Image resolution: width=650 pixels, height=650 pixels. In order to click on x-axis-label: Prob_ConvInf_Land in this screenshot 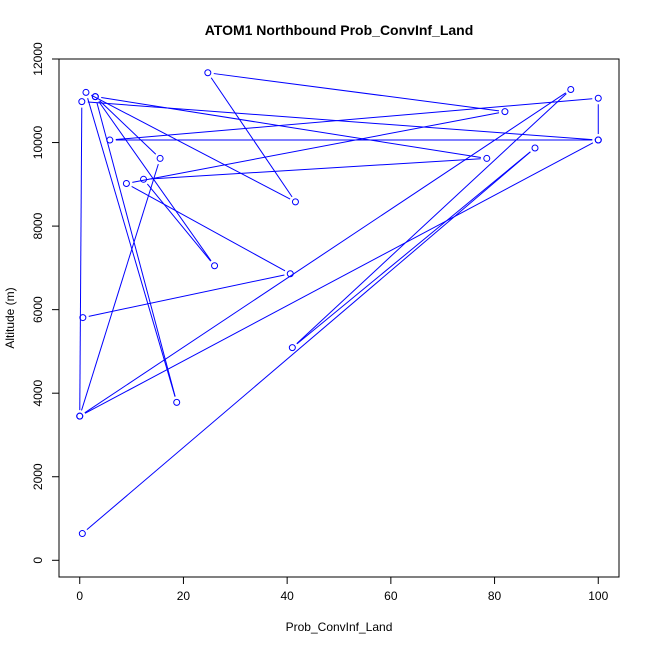, I will do `click(339, 627)`.